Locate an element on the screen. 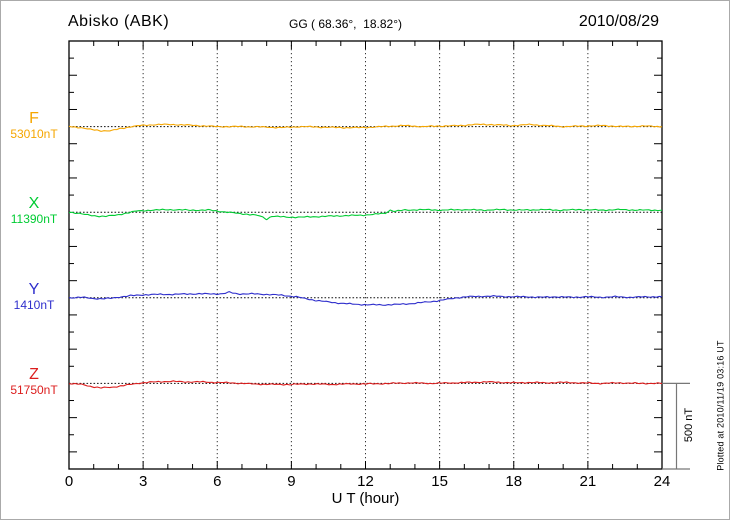  series-letter-F: F is located at coordinates (34, 118).